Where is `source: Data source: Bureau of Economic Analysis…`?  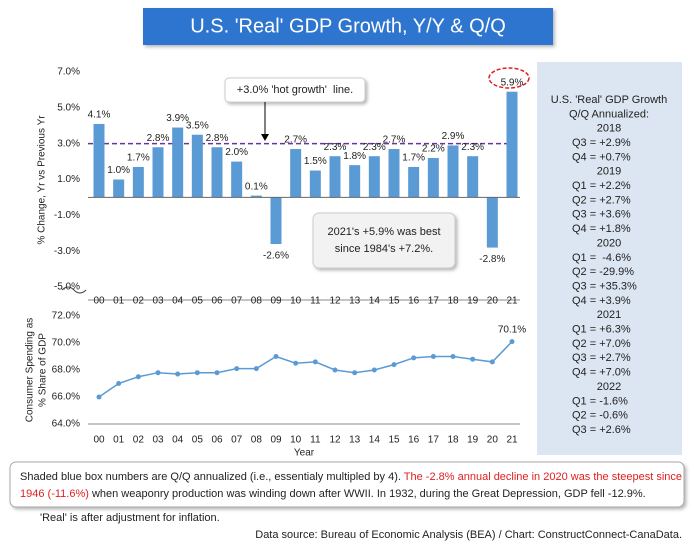
source: Data source: Bureau of Economic Analysis… is located at coordinates (468, 535).